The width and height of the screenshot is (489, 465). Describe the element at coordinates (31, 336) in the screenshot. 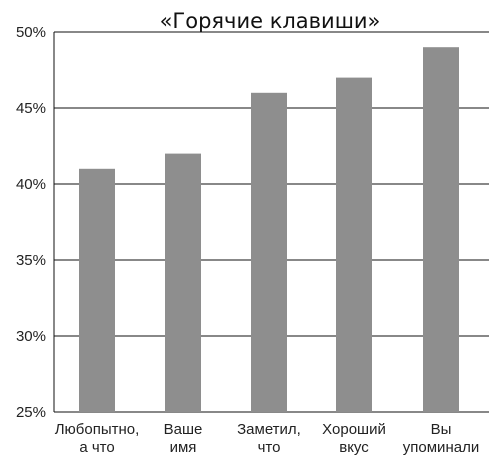

I see `y-tick-label: 30%` at that location.